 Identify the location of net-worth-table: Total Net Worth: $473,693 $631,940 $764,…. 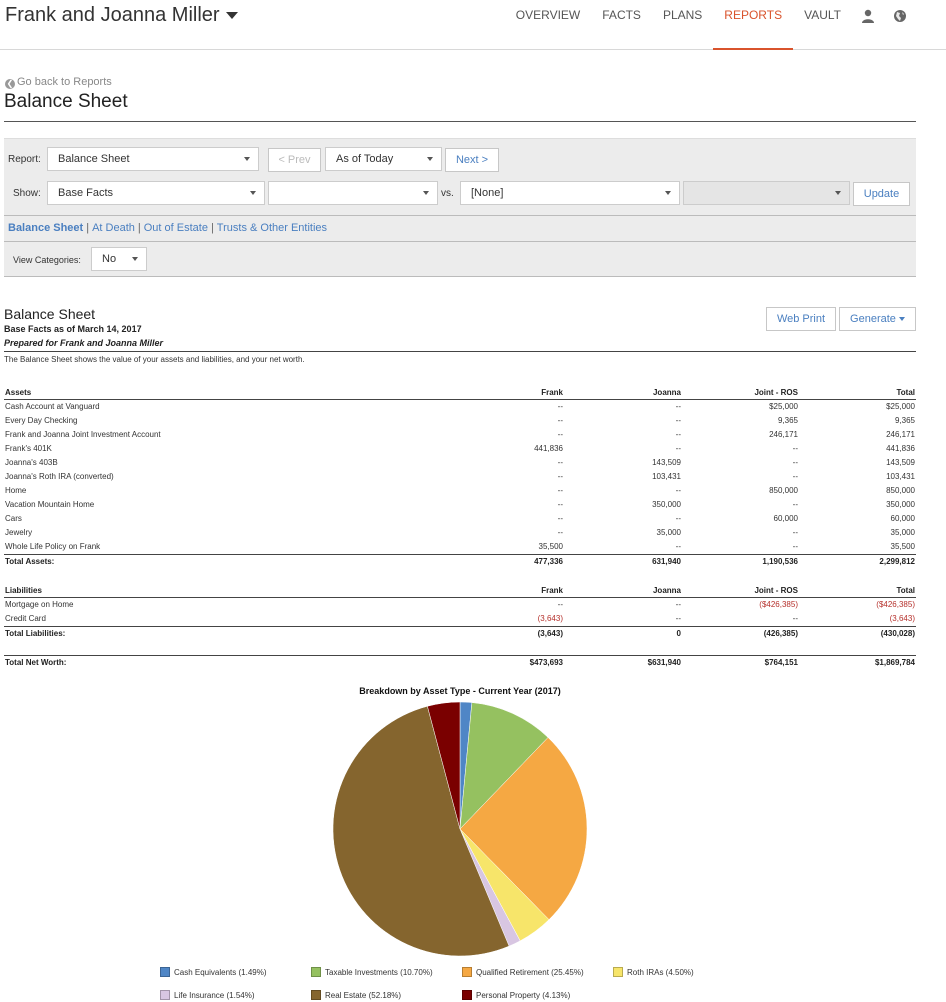
(460, 662).